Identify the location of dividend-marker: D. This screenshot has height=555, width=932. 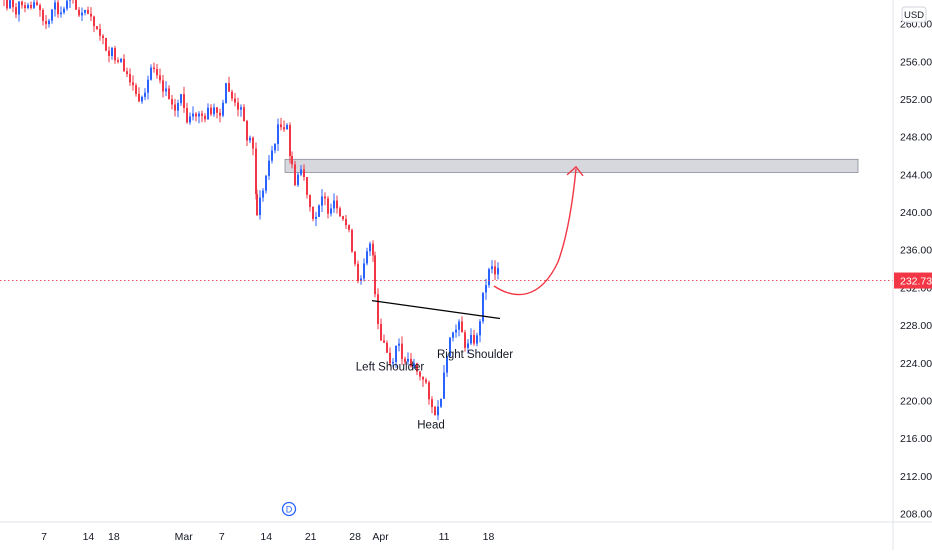
(289, 509).